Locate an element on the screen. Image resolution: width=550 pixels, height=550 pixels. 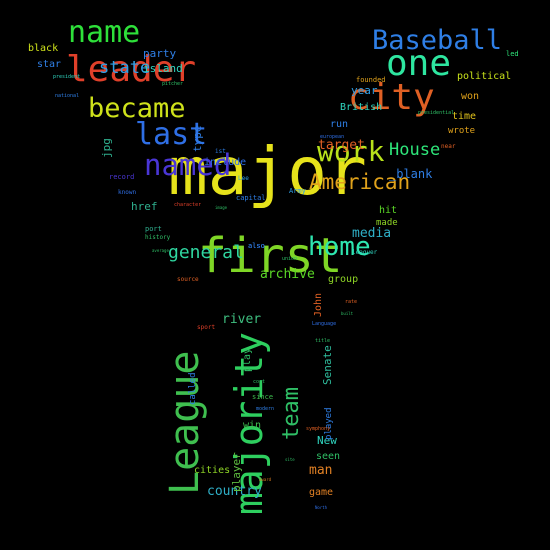
cloud-word-award: award is located at coordinates (265, 479).